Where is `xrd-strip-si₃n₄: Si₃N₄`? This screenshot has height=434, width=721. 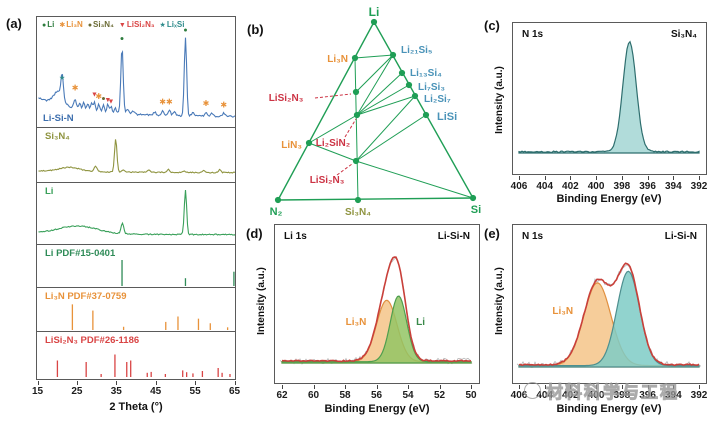 xrd-strip-si₃n₄: Si₃N₄ is located at coordinates (136, 155).